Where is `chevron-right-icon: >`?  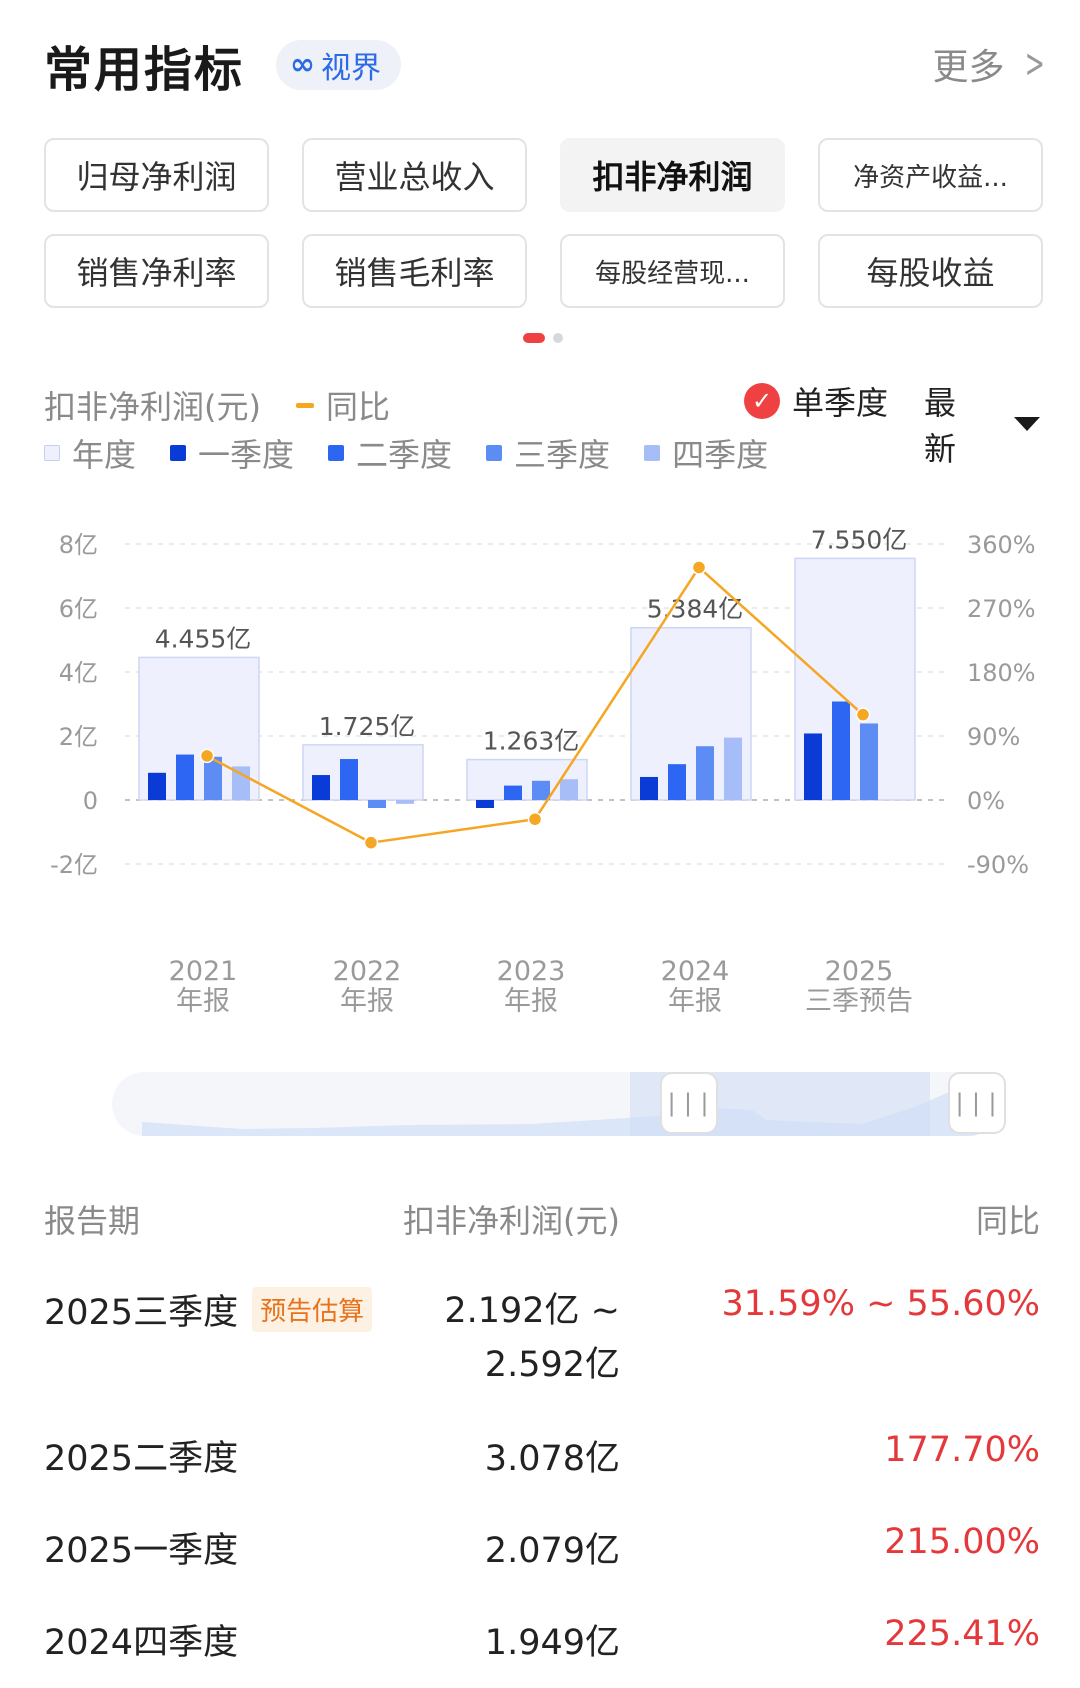 chevron-right-icon: > is located at coordinates (1035, 64).